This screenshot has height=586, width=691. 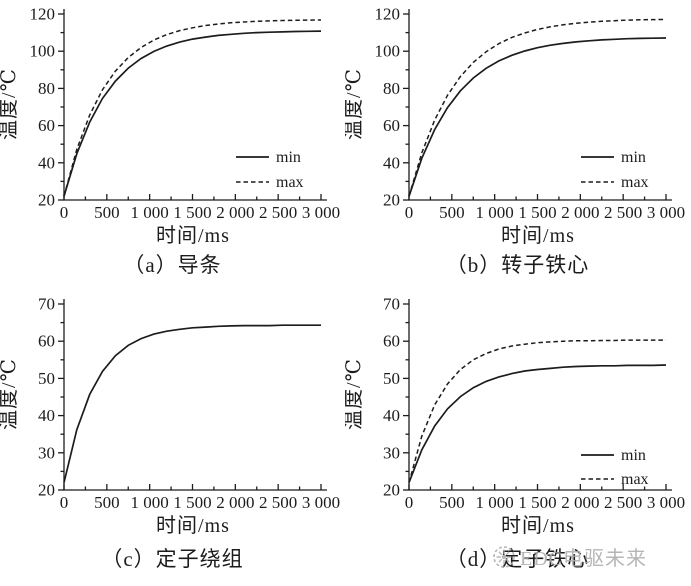 What do you see at coordinates (517, 265) in the screenshot?
I see `chart-caption: （b）转子铁心` at bounding box center [517, 265].